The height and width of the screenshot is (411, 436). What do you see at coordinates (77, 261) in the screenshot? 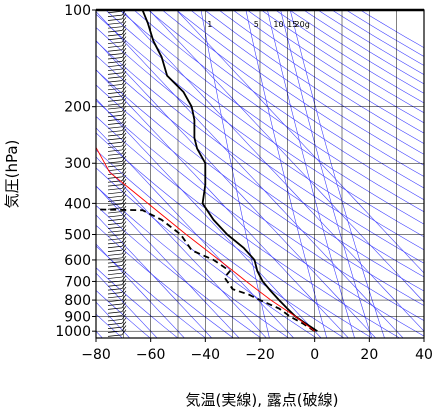
I see `y-tick-label: 600` at bounding box center [77, 261].